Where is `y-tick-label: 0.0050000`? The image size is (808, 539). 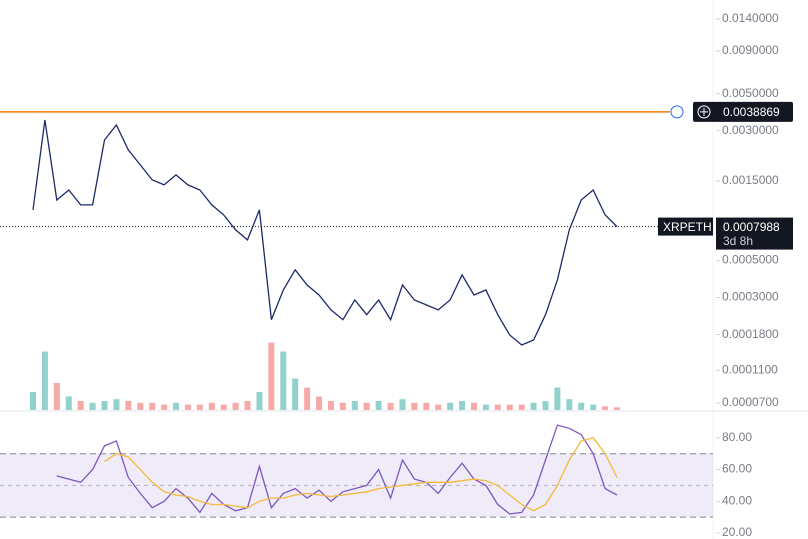 y-tick-label: 0.0050000 is located at coordinates (750, 93).